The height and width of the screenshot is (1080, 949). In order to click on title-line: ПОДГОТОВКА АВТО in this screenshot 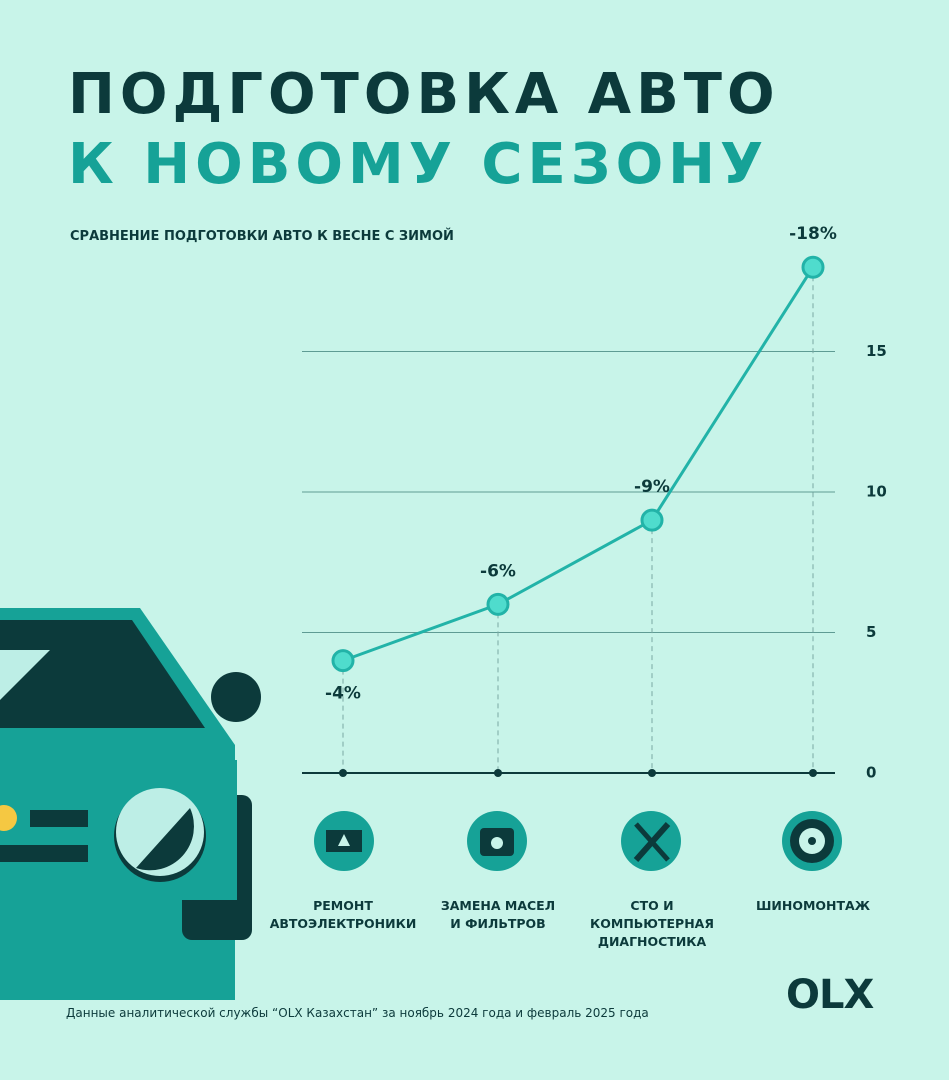, I will do `click(424, 94)`.